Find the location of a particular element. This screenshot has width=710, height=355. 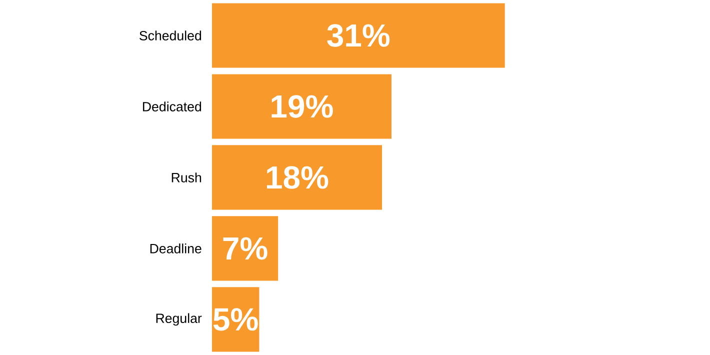

y-tick-label: Dedicated is located at coordinates (172, 107).